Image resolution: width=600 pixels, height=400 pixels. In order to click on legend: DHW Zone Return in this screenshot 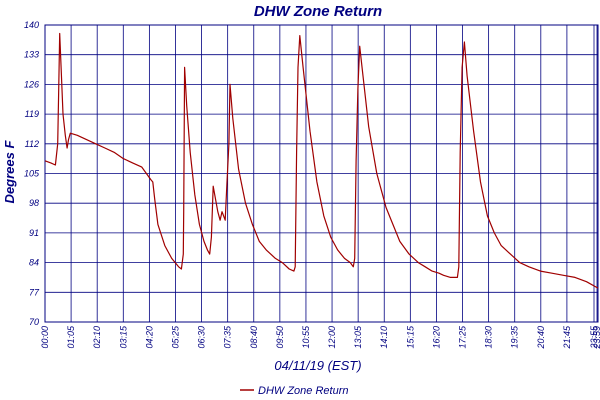, I will do `click(294, 391)`.